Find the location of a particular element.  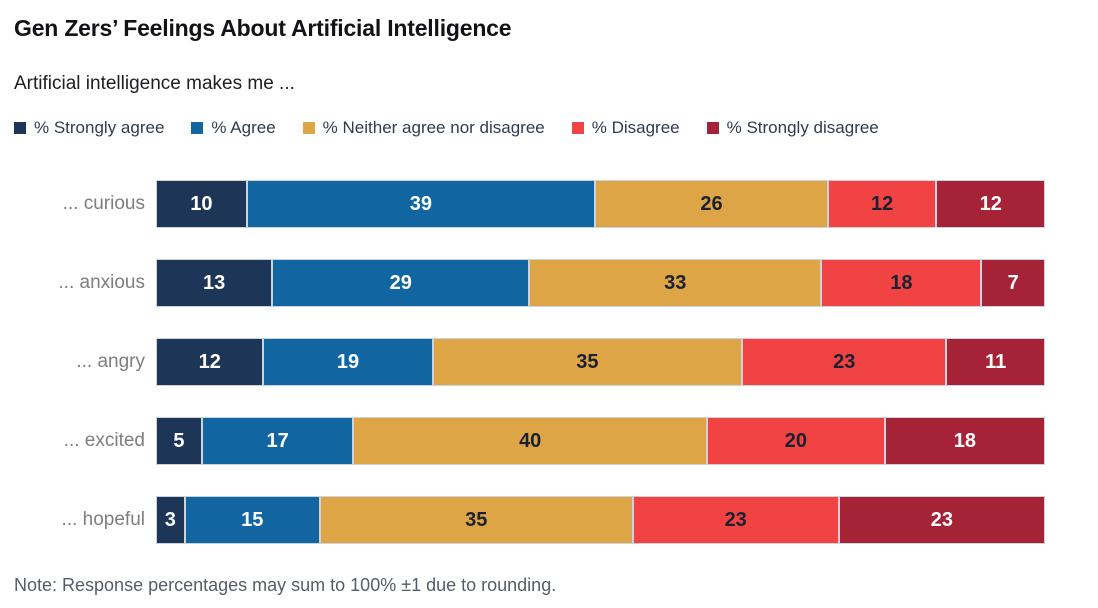

stacked-bar: 13 29 33 18 7 is located at coordinates (600, 283).